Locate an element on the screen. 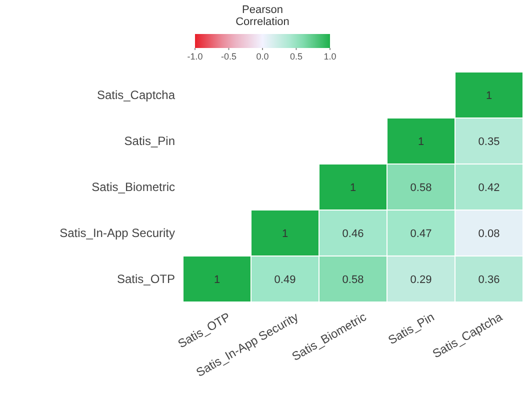  color-bar-label: 1.0 is located at coordinates (330, 56).